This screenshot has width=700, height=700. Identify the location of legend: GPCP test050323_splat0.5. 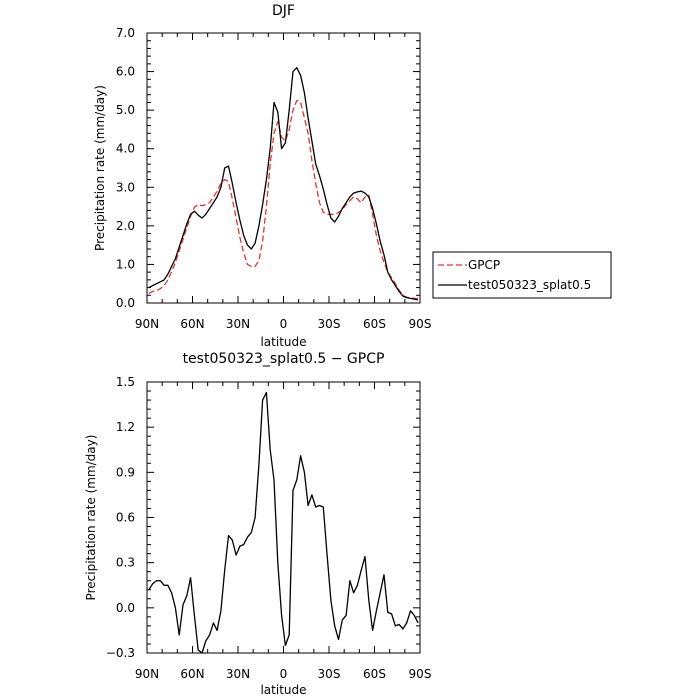
(522, 275).